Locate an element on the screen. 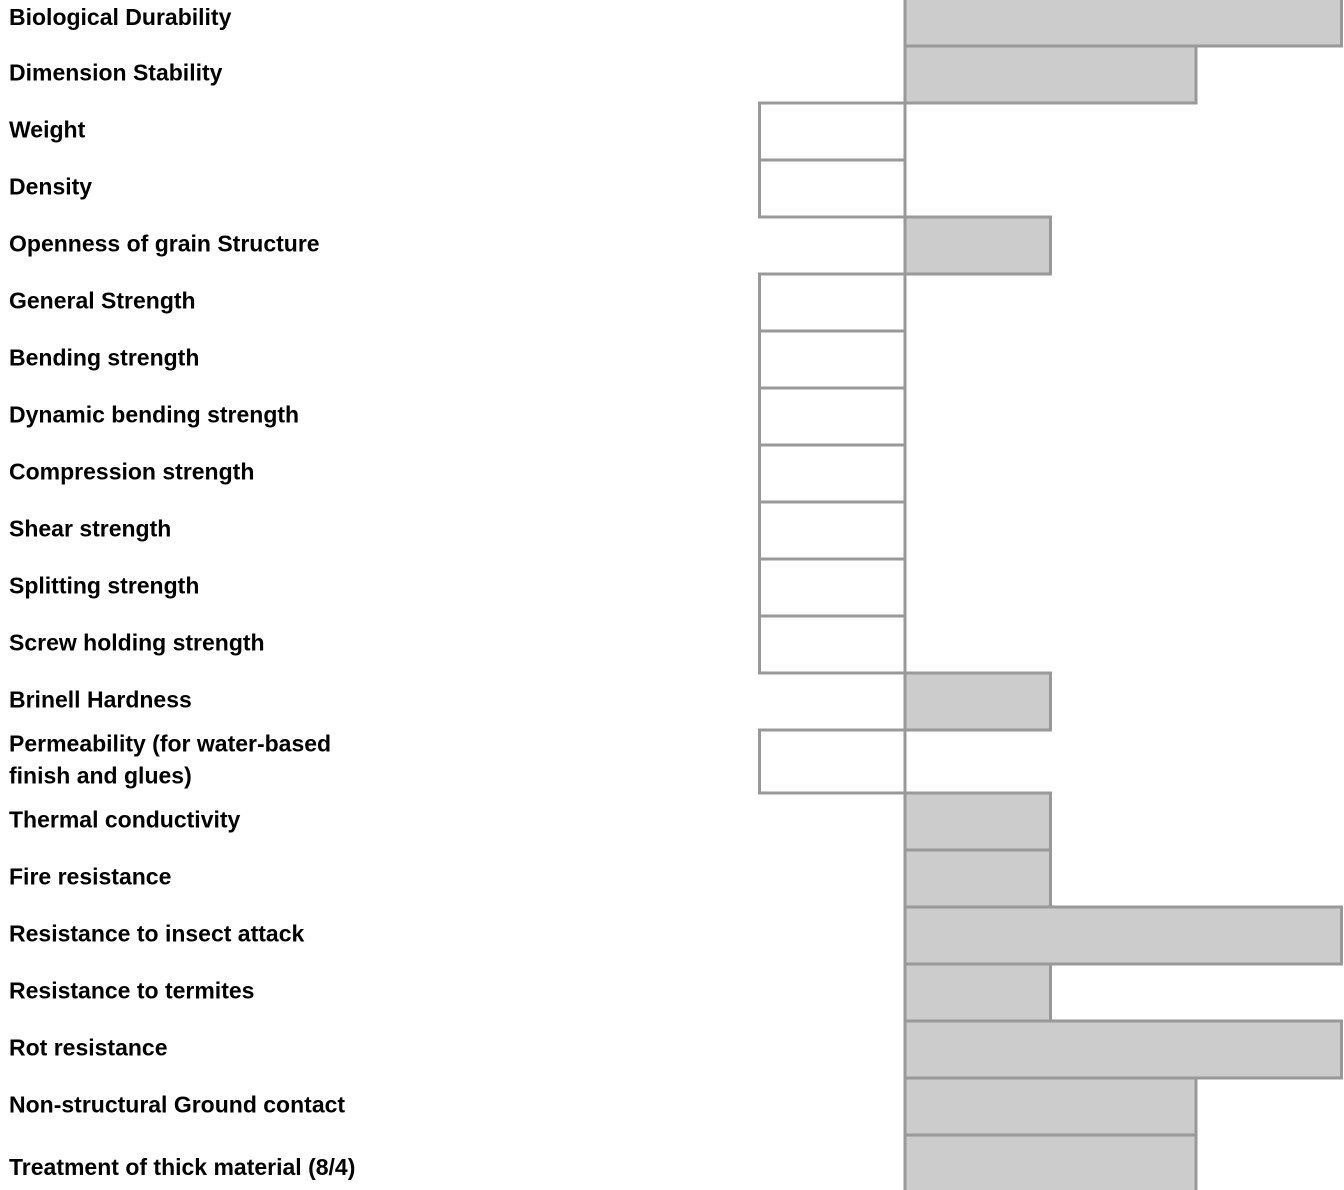 The width and height of the screenshot is (1344, 1190). category-label-3: Density is located at coordinates (50, 187).